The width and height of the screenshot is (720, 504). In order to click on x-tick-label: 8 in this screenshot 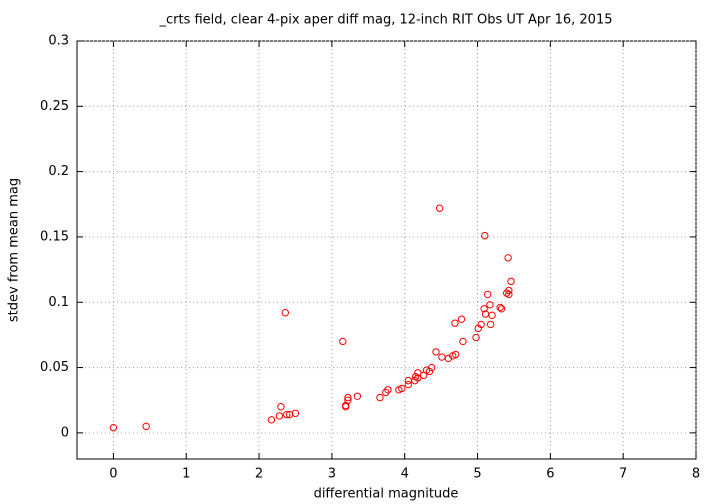, I will do `click(696, 474)`.